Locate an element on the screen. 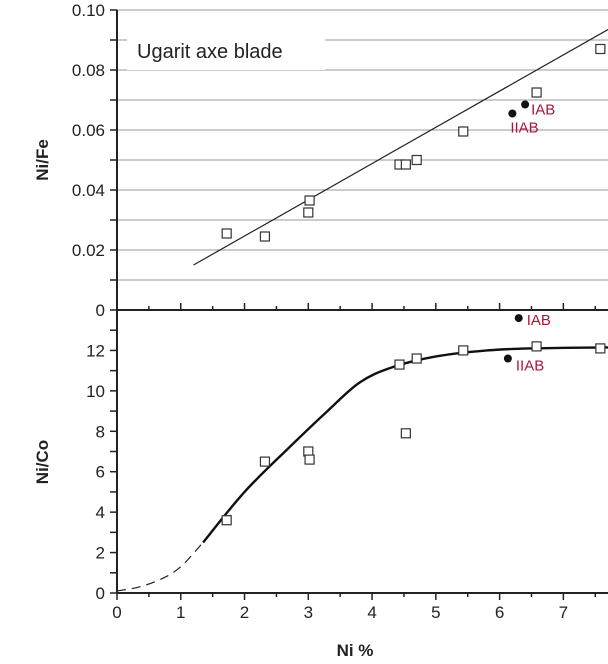 The width and height of the screenshot is (608, 664). trend-curve-dashed is located at coordinates (160, 567).